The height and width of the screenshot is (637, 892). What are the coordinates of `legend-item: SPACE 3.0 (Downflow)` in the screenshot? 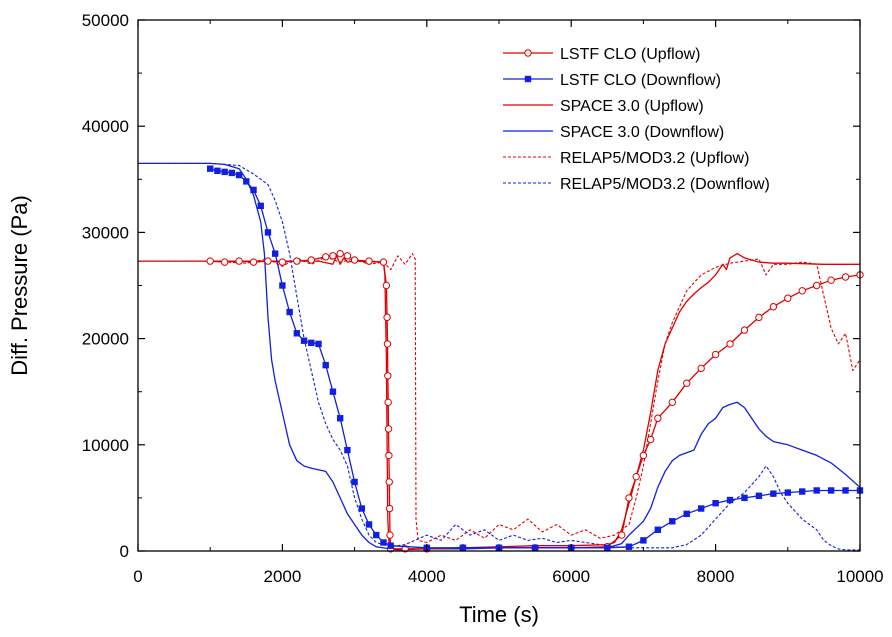 It's located at (613, 132).